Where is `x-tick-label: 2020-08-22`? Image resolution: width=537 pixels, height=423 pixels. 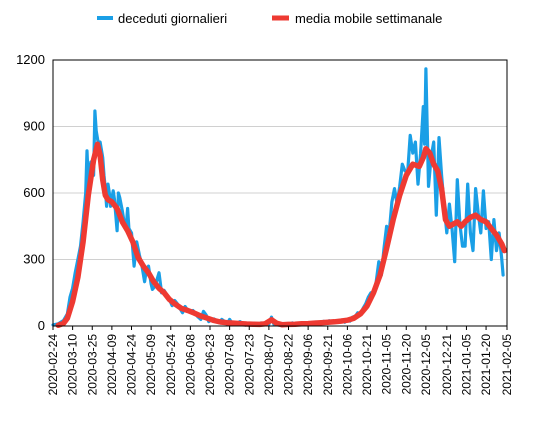
x-tick-label: 2020-08-22 is located at coordinates (289, 365).